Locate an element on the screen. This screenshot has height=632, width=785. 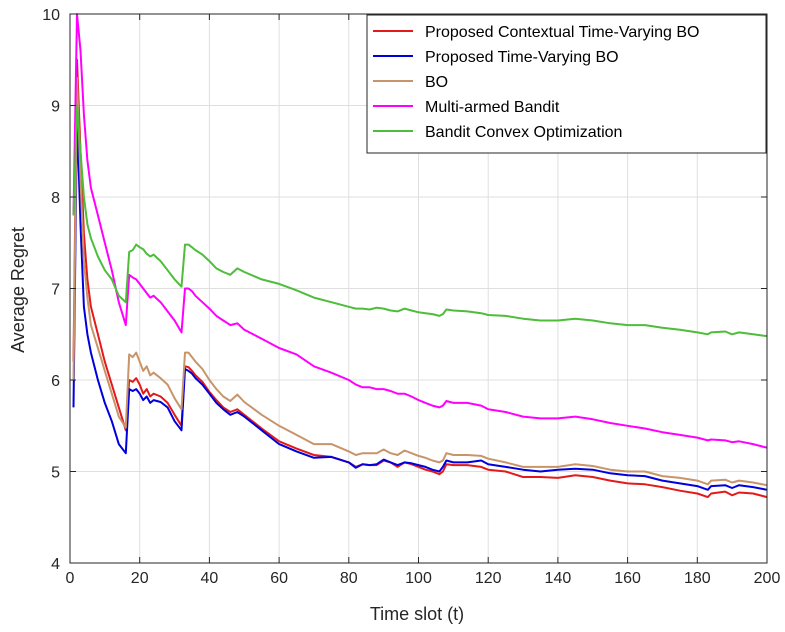
x-tick-label: 160 is located at coordinates (627, 578).